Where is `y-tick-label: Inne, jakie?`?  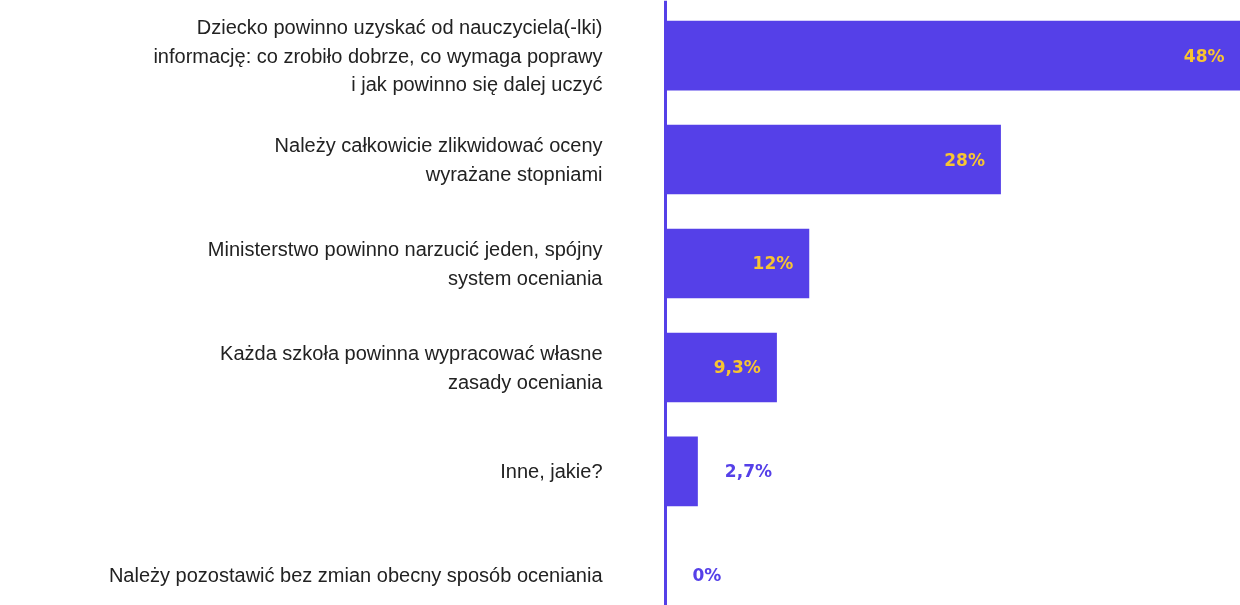
y-tick-label: Inne, jakie? is located at coordinates (551, 471).